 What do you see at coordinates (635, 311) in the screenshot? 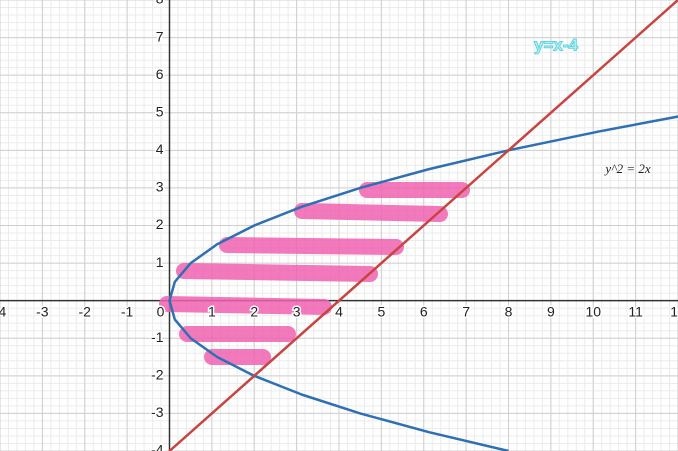
I see `x-tick-label: 11` at bounding box center [635, 311].